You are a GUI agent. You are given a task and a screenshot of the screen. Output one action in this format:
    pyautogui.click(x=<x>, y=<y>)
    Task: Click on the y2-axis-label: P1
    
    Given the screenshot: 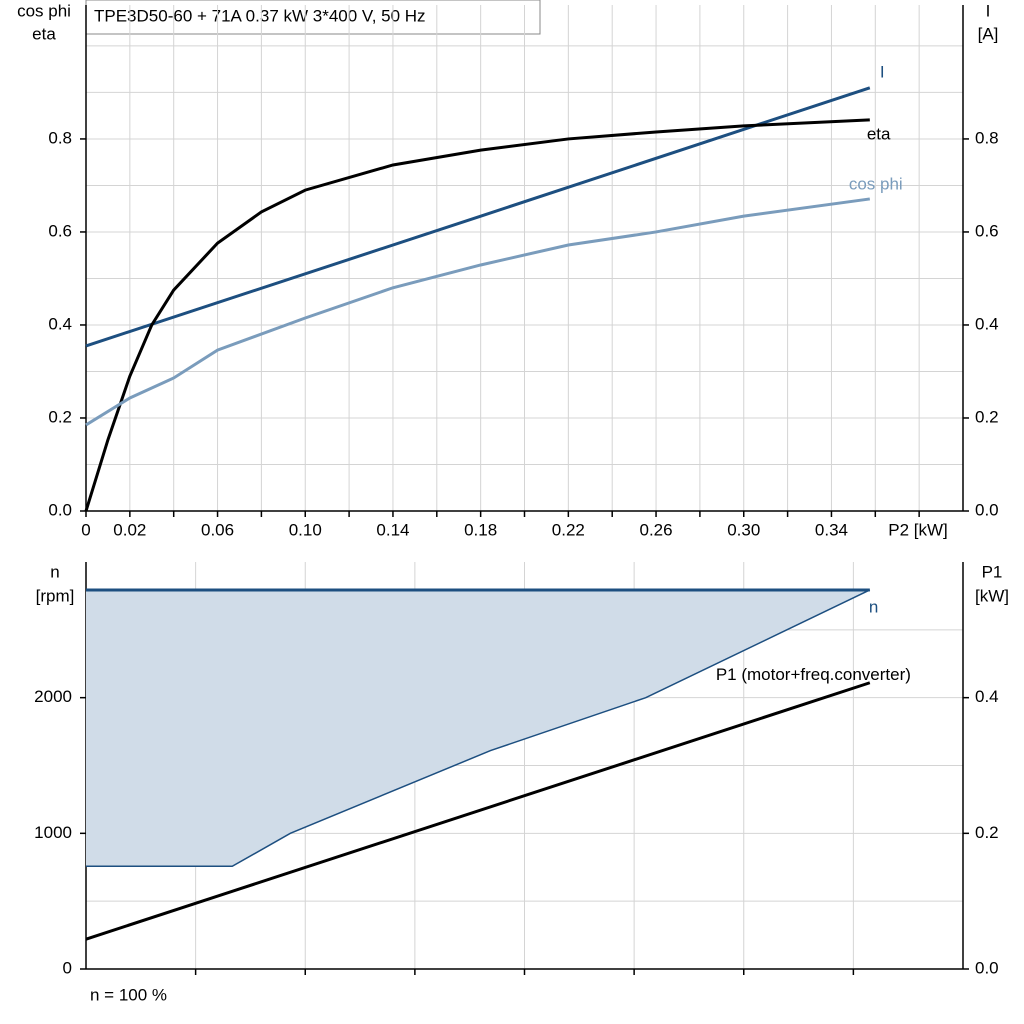 What is the action you would take?
    pyautogui.click(x=992, y=571)
    